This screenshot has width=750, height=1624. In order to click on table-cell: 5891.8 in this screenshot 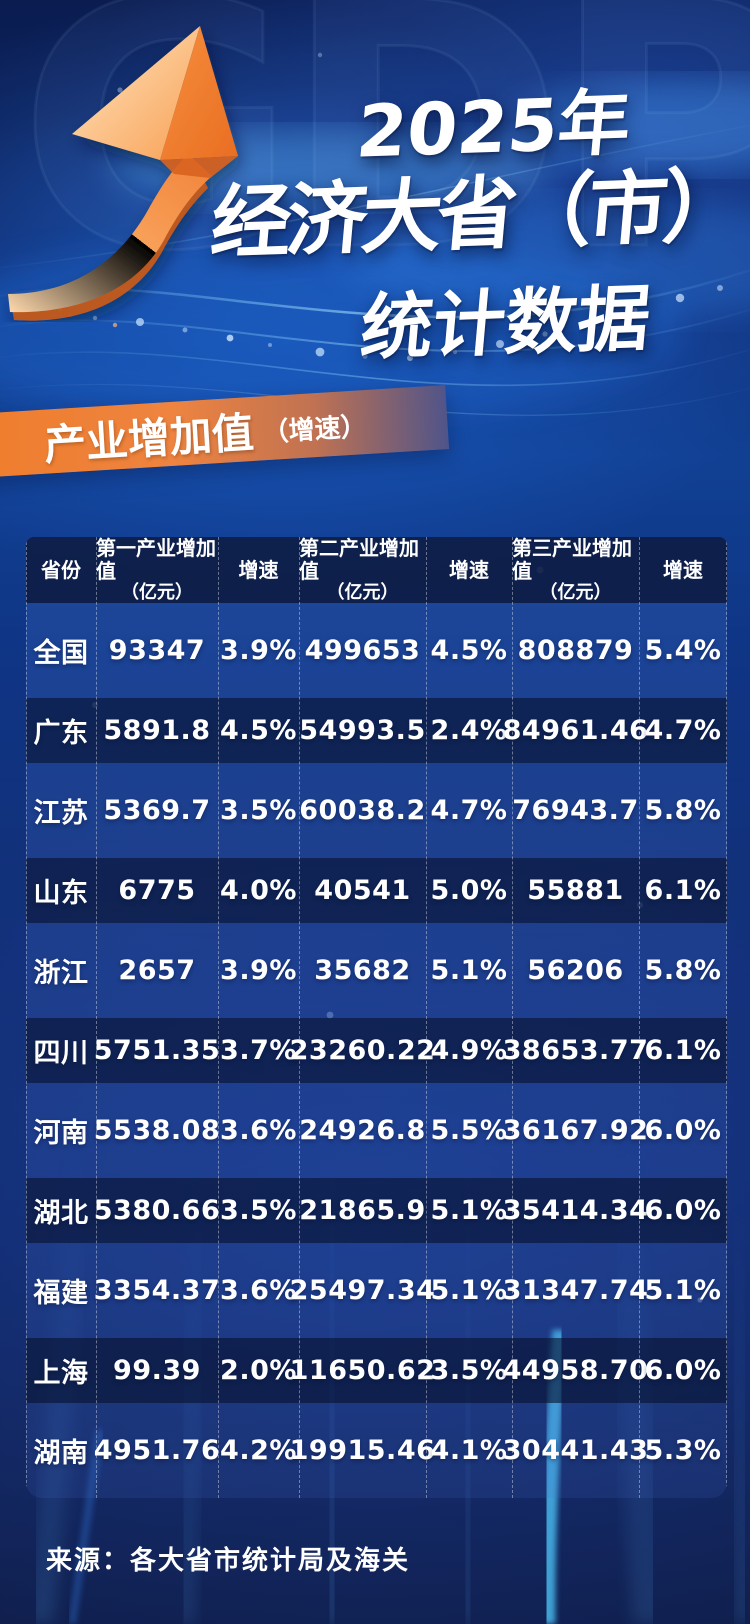, I will do `click(157, 730)`.